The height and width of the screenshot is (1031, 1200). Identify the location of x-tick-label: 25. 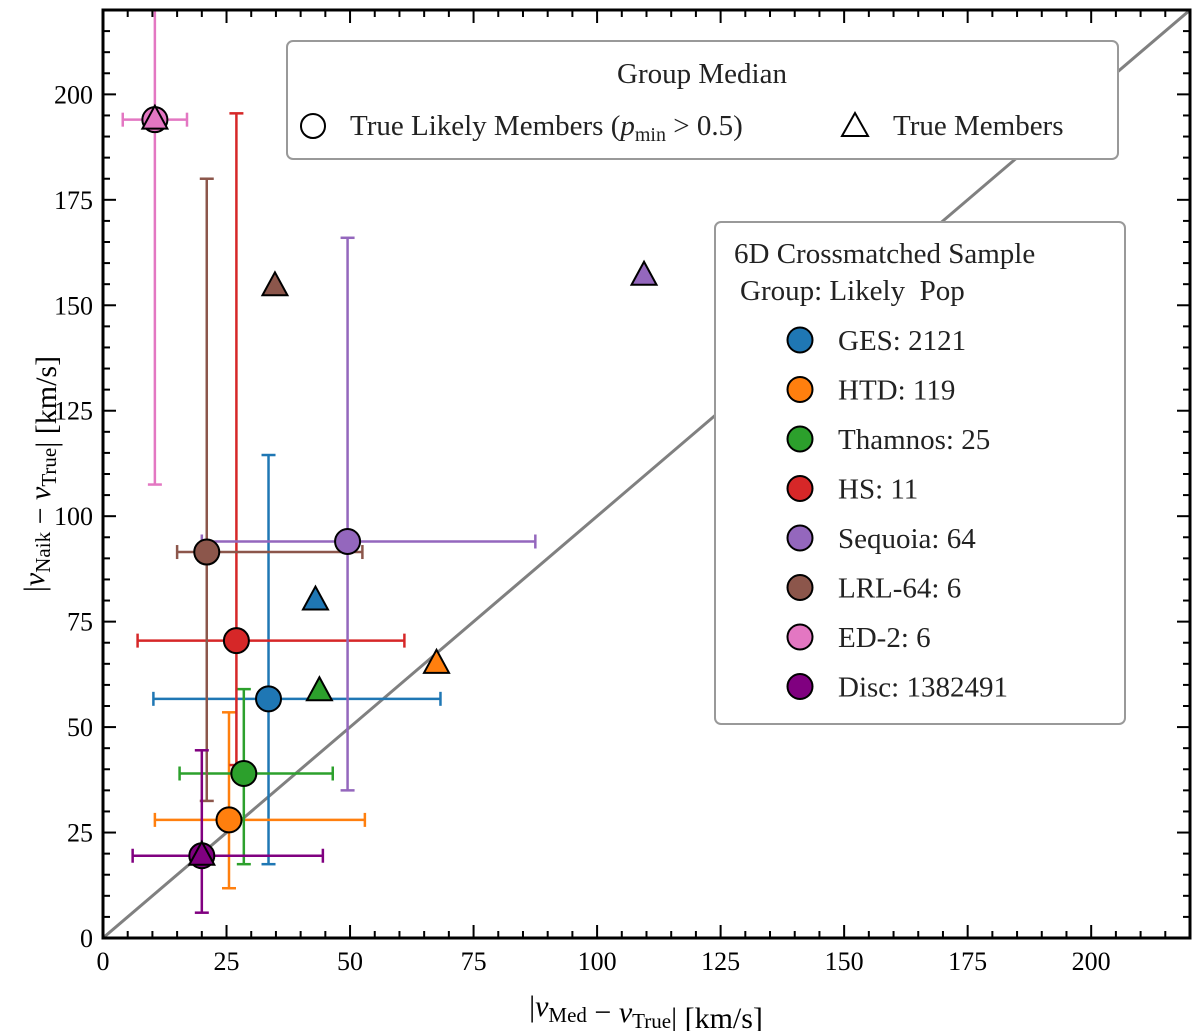
(227, 961).